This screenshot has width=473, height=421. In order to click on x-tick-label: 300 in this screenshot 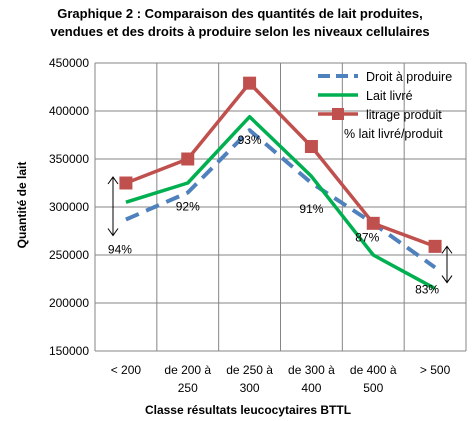, I will do `click(250, 388)`.